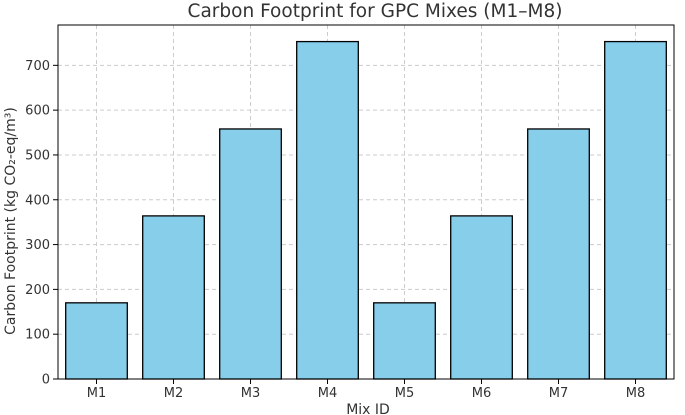 Image resolution: width=685 pixels, height=415 pixels. I want to click on x-axis-label: Mix ID, so click(368, 408).